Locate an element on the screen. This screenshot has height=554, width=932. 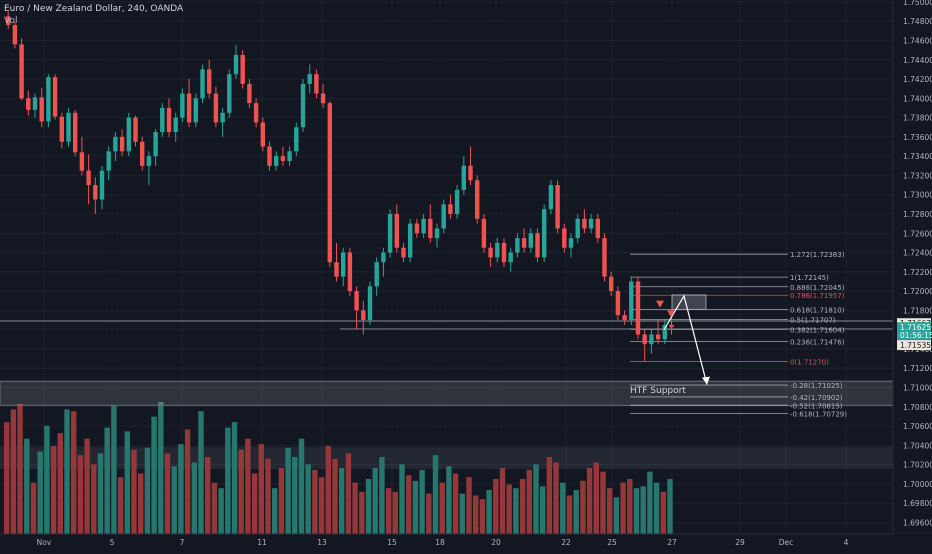
y-tick-label: 1.73400 is located at coordinates (917, 156).